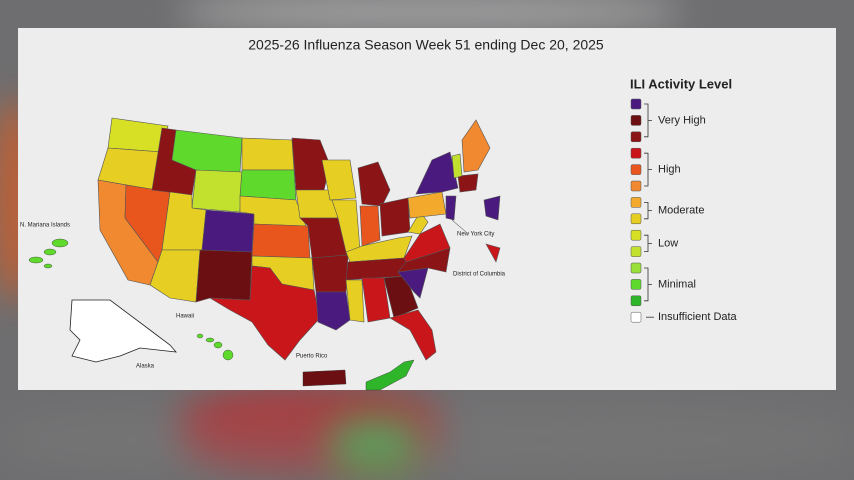 This screenshot has height=480, width=854. What do you see at coordinates (492, 208) in the screenshot?
I see `nyc` at bounding box center [492, 208].